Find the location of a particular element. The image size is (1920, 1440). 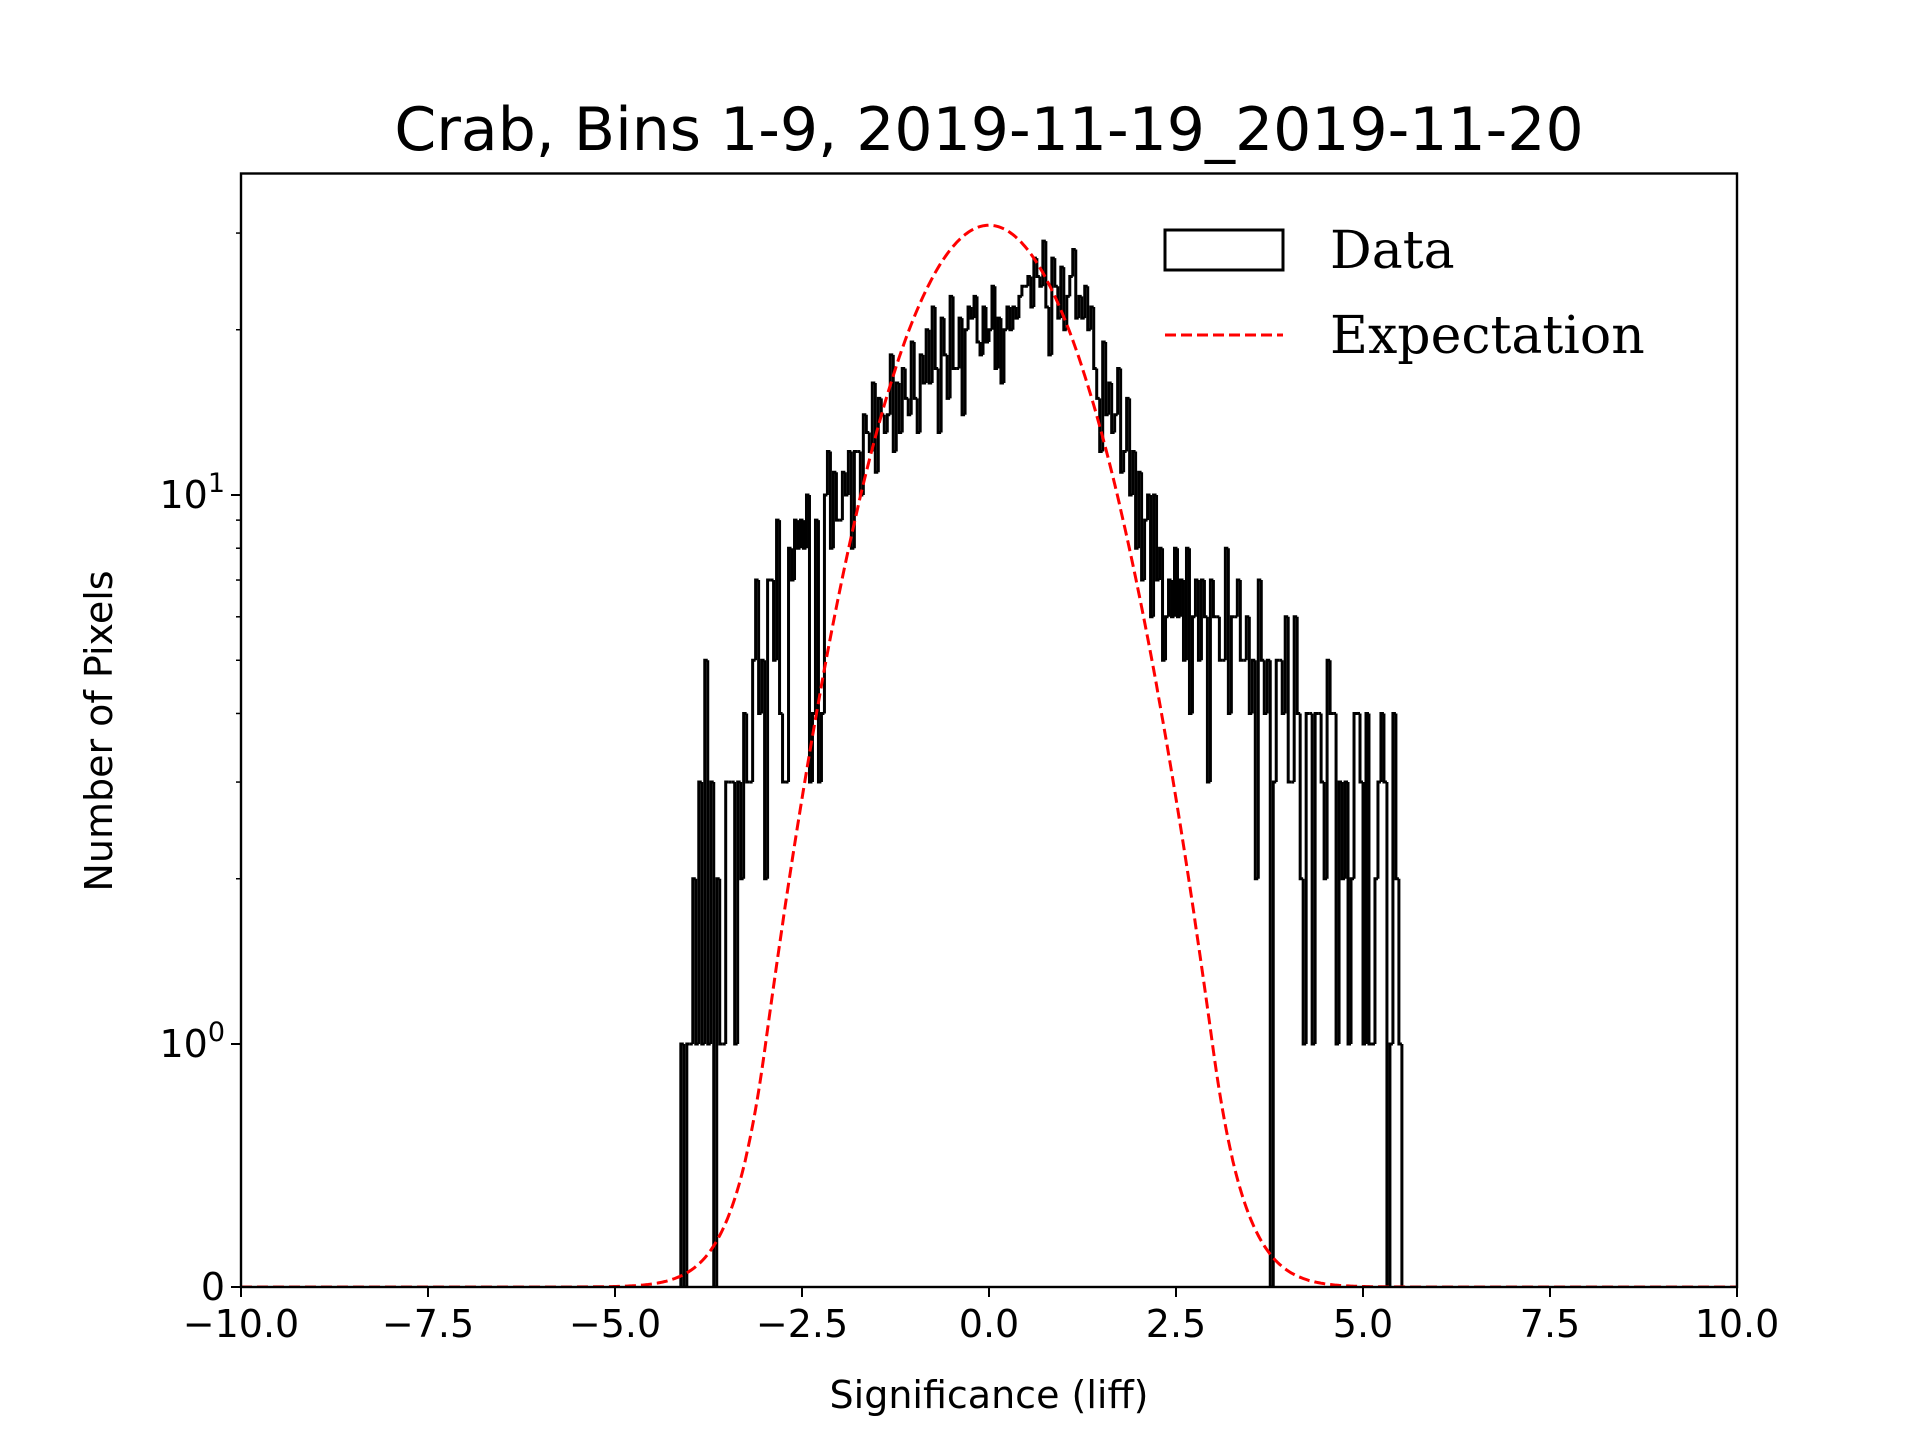

chart-title: Crab, Bins 1-9, 2019-11-19_2019-11-20 is located at coordinates (988, 130).